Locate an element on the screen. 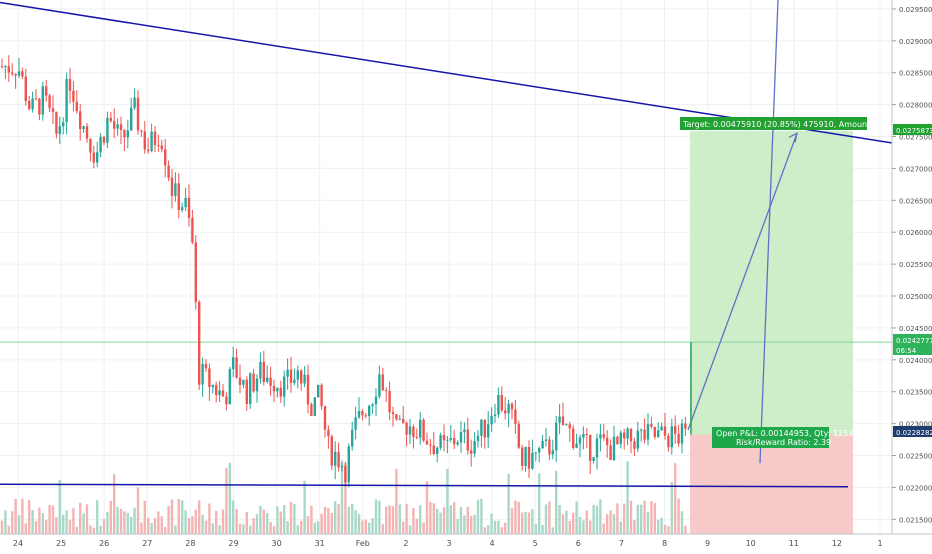  support-line is located at coordinates (424, 485).